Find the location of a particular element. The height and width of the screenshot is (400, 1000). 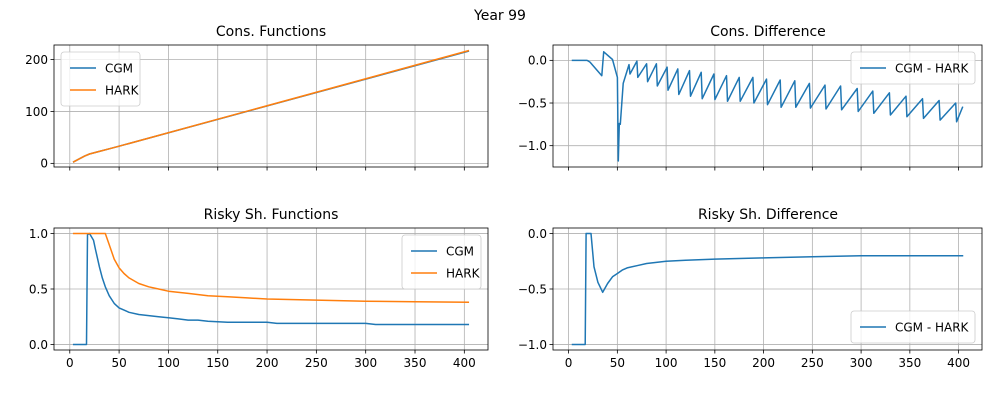

cons-functions-legend: CGM HARK is located at coordinates (100, 79).